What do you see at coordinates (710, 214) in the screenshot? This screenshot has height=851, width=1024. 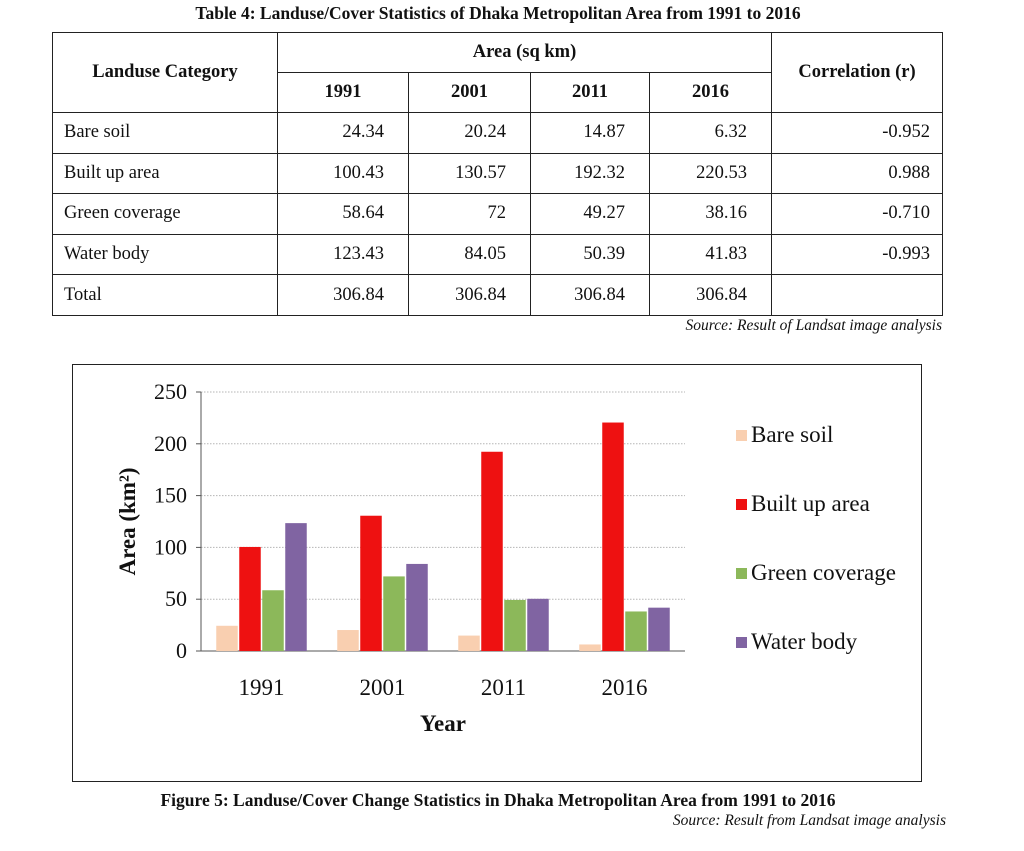 I see `row-value: 38.16` at bounding box center [710, 214].